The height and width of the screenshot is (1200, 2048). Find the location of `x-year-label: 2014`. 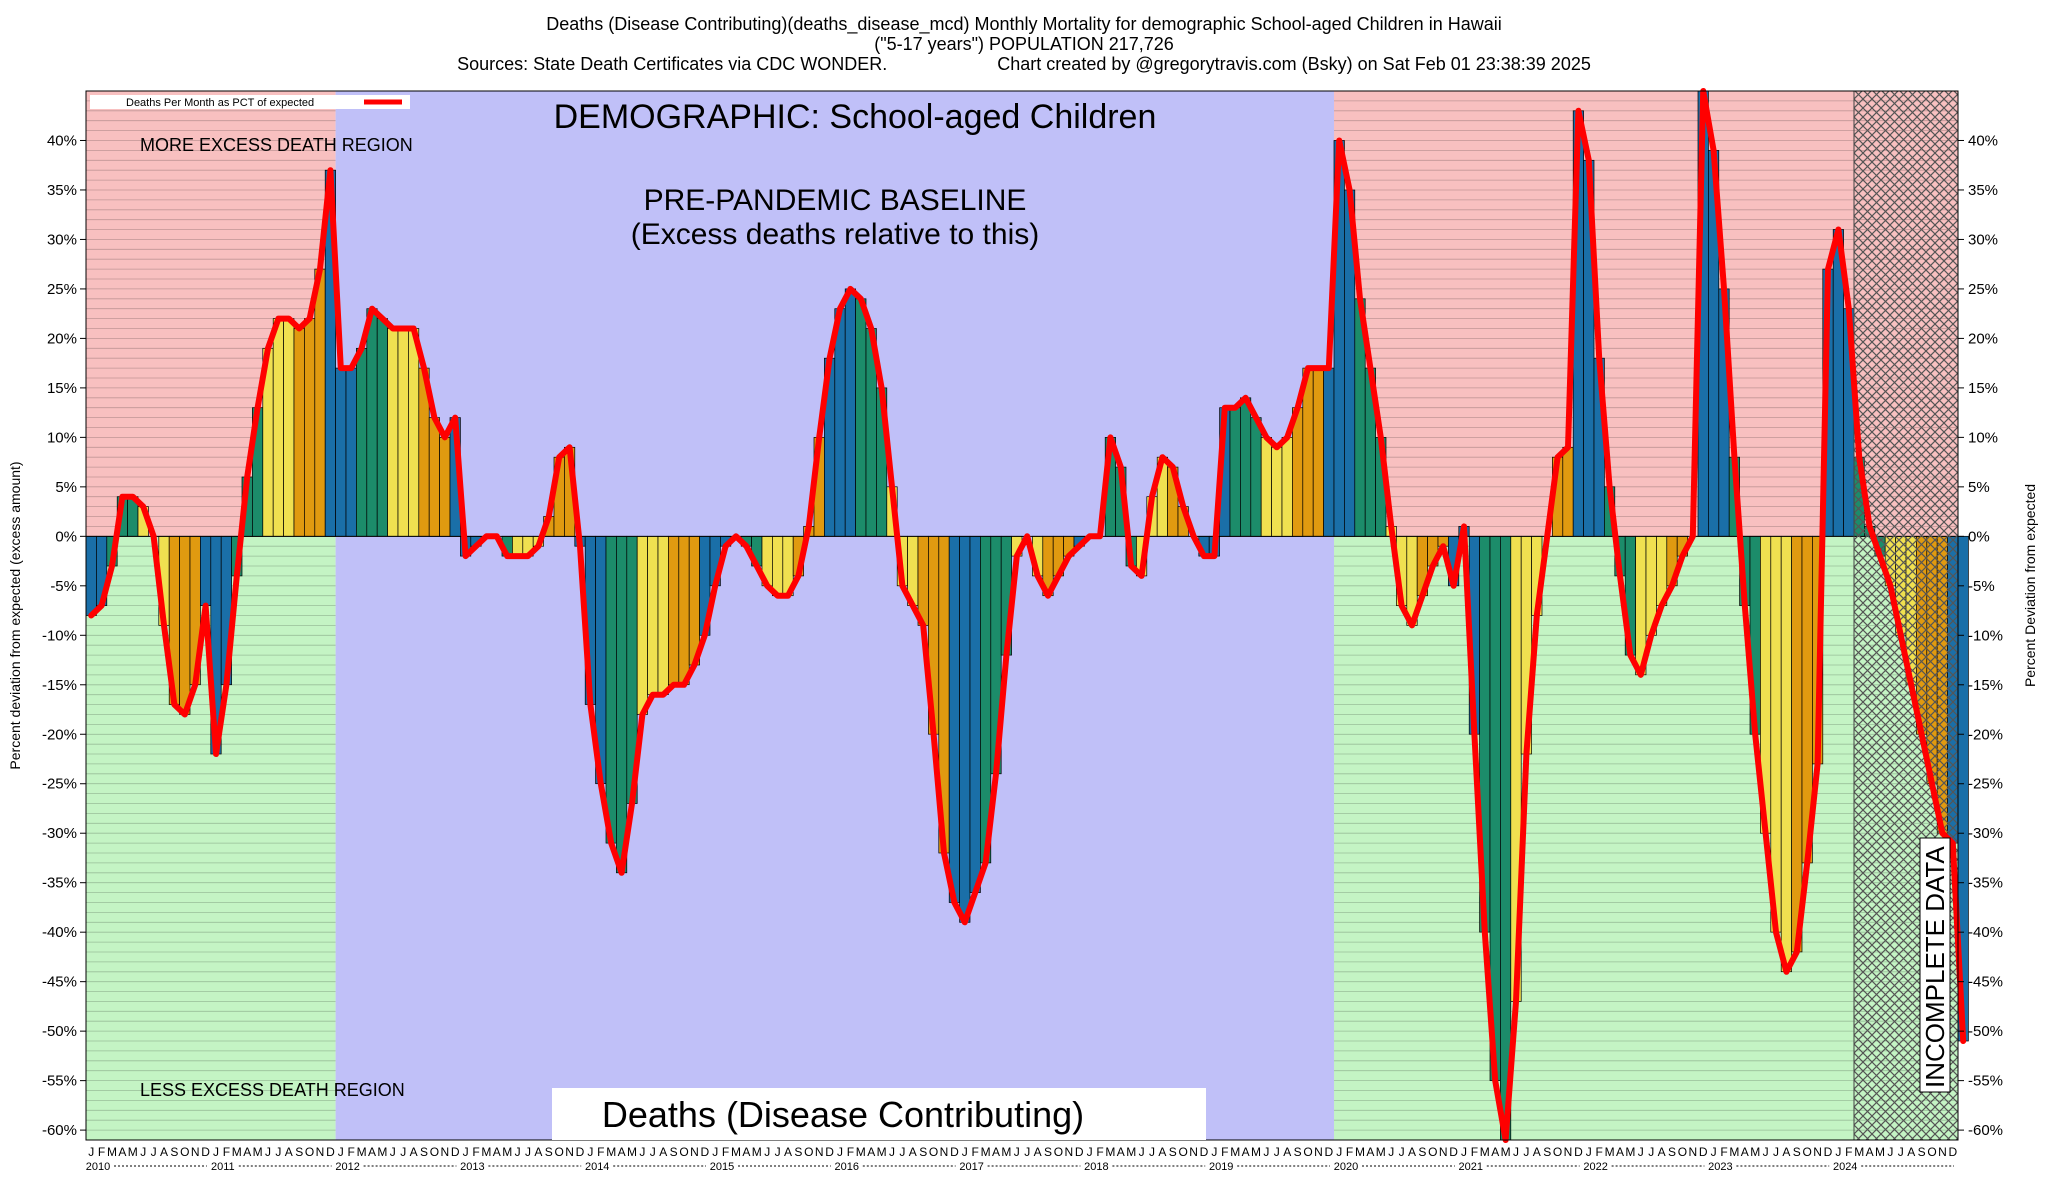

x-year-label: 2014 is located at coordinates (597, 1167).